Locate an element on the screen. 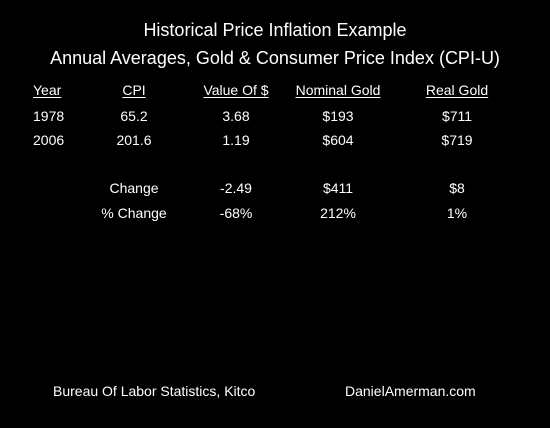 The width and height of the screenshot is (550, 428). row-1978-real-gold: $711 is located at coordinates (457, 116).